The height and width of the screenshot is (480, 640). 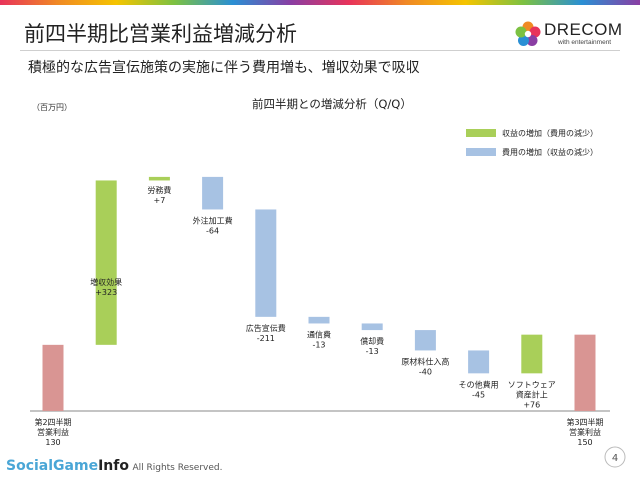 I want to click on bar-label-6: 償却費-13, so click(x=372, y=346).